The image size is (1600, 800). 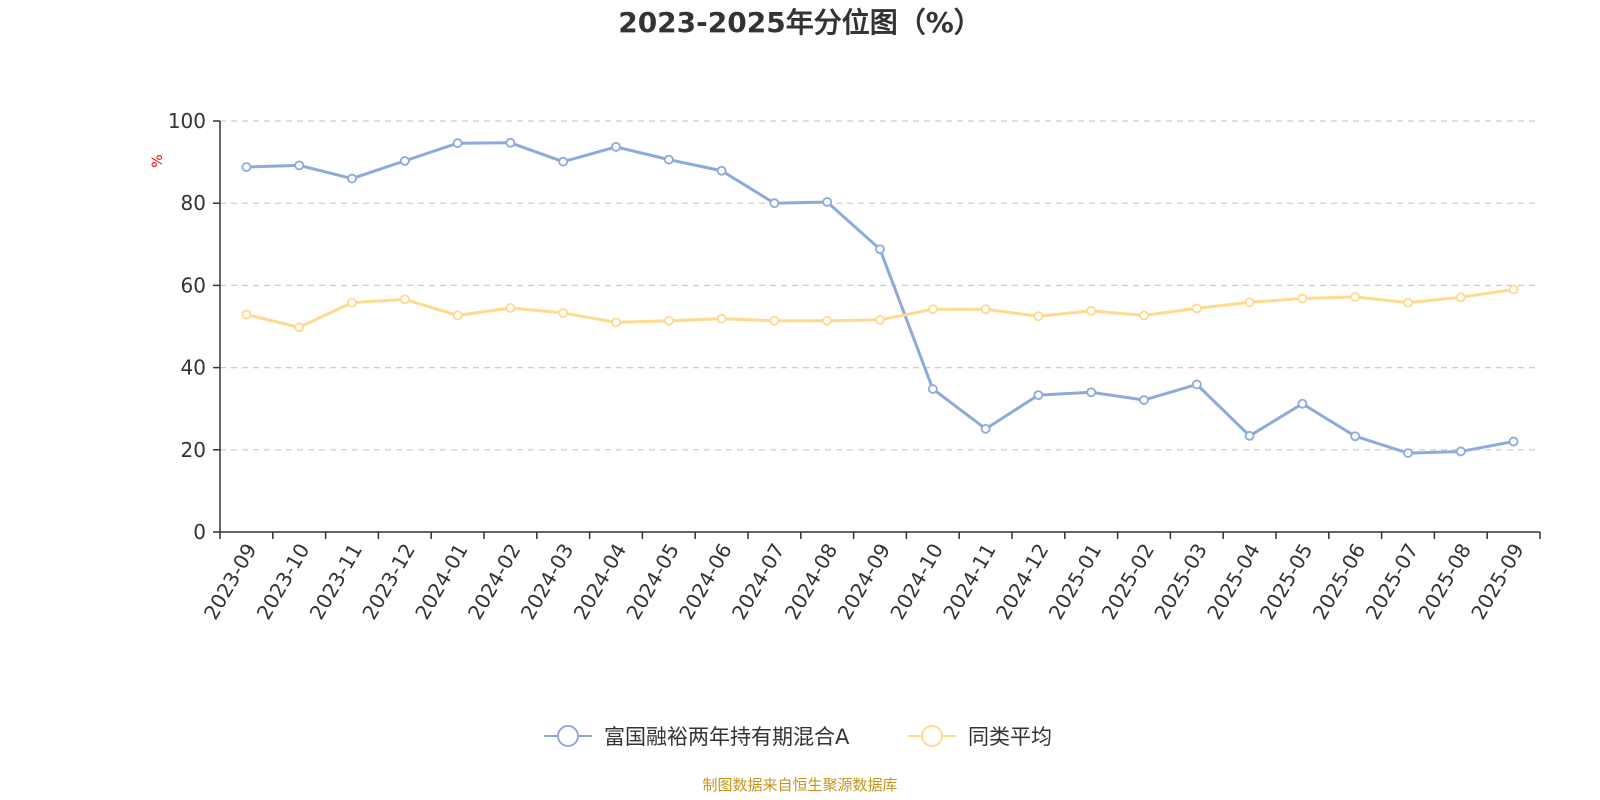 I want to click on legend-label: 富国融裕两年持有期混合A, so click(x=727, y=737).